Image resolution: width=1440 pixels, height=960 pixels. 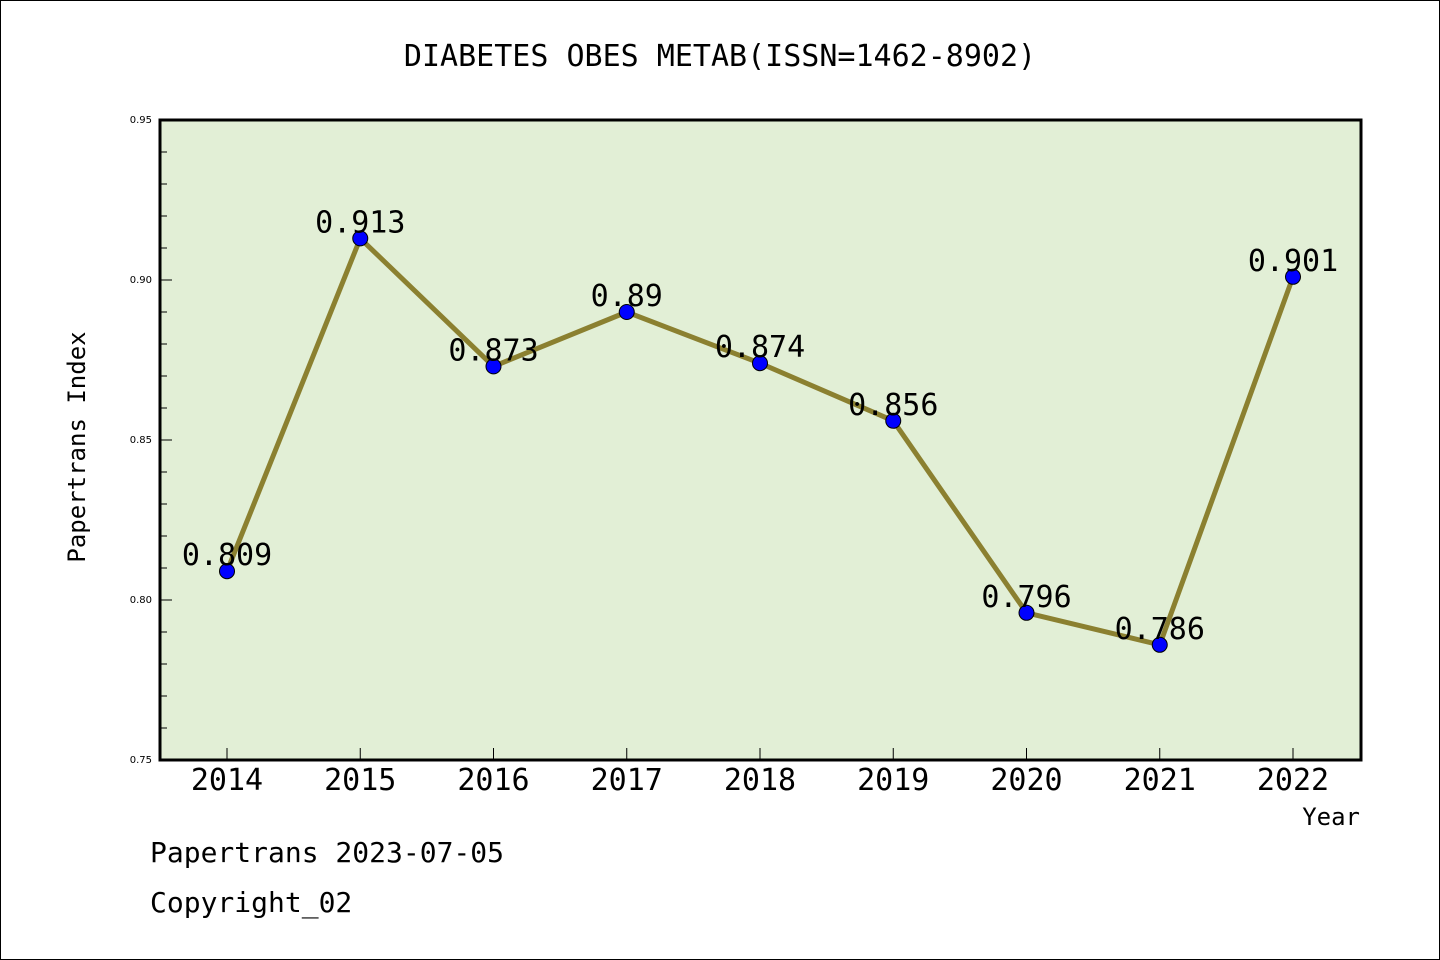 What do you see at coordinates (1160, 780) in the screenshot?
I see `x-tick-label: 2021` at bounding box center [1160, 780].